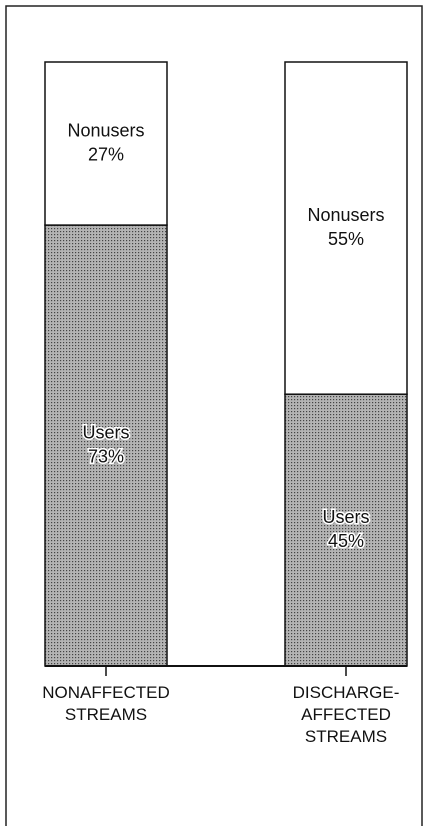  Describe the element at coordinates (106, 456) in the screenshot. I see `value-label: 73%` at that location.